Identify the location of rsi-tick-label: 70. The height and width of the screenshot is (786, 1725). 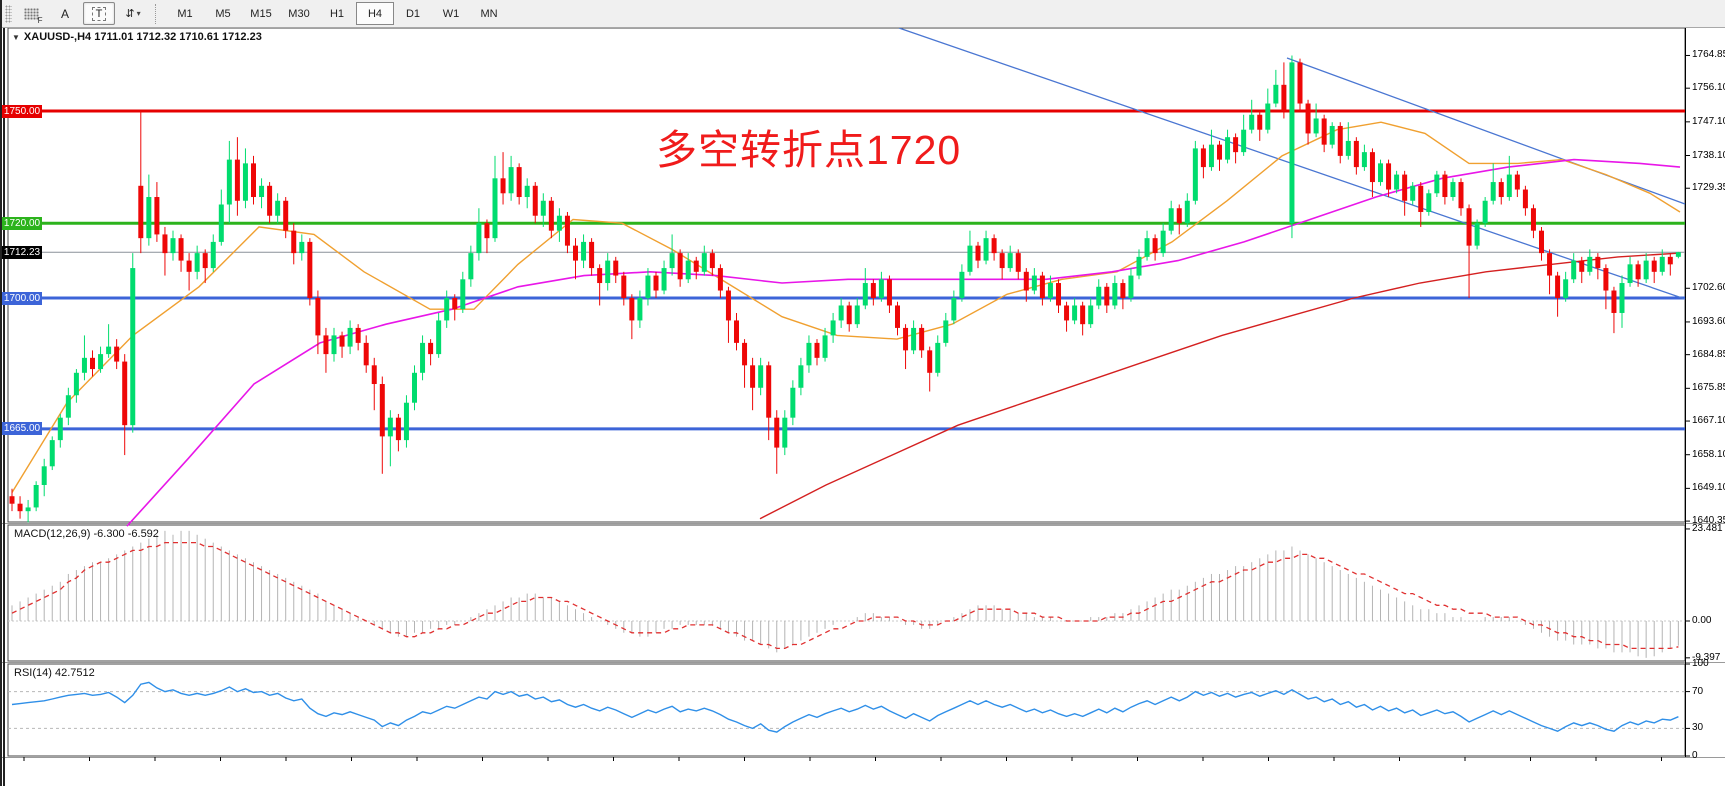
(1698, 691).